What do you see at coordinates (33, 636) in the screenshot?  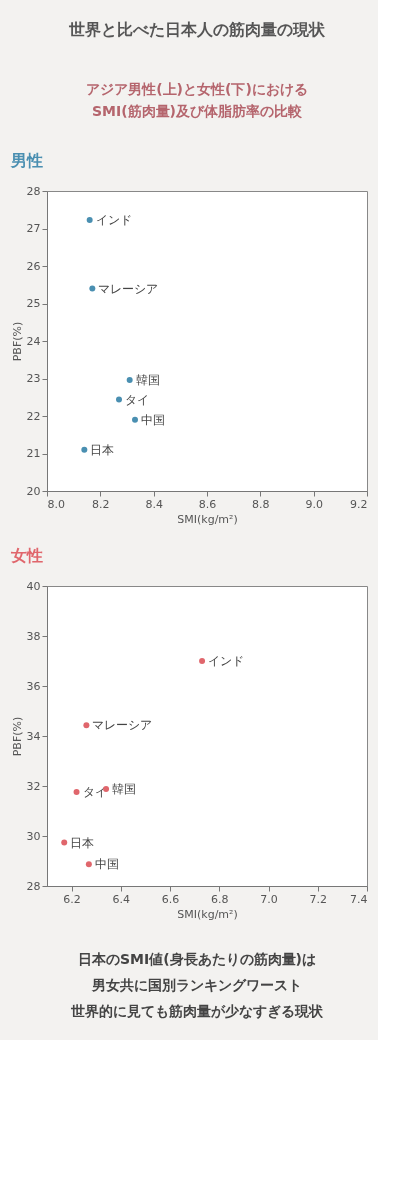 I see `y-tick-label: 38` at bounding box center [33, 636].